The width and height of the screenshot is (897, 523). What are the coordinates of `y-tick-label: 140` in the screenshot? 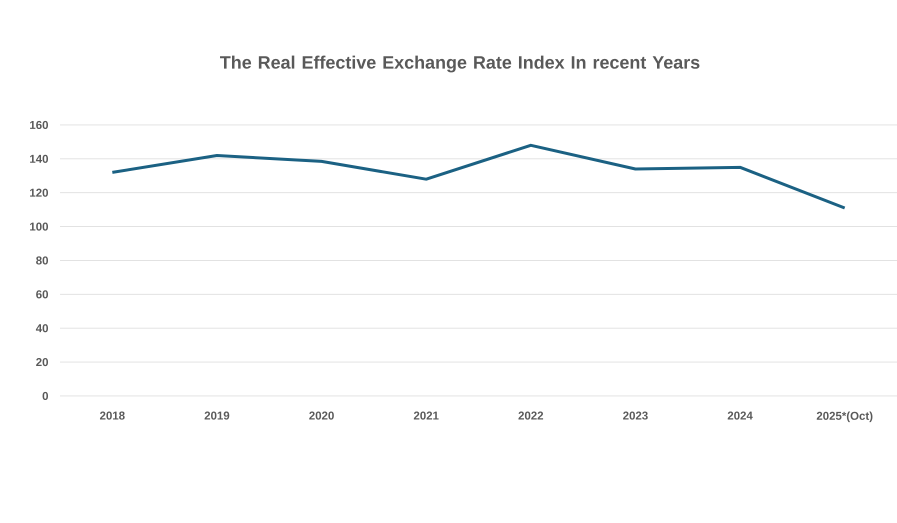 It's located at (39, 158).